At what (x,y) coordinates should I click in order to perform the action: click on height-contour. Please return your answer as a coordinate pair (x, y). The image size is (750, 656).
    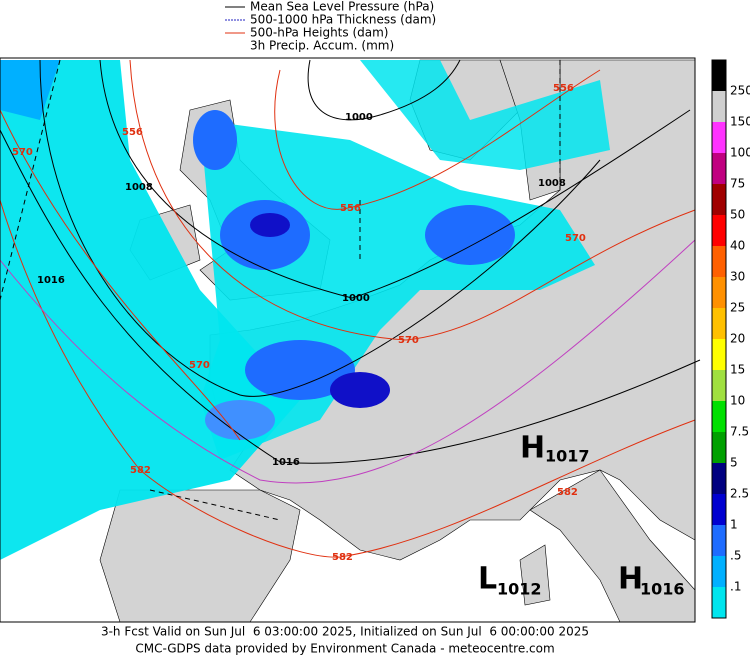
    Looking at the image, I should click on (437, 139).